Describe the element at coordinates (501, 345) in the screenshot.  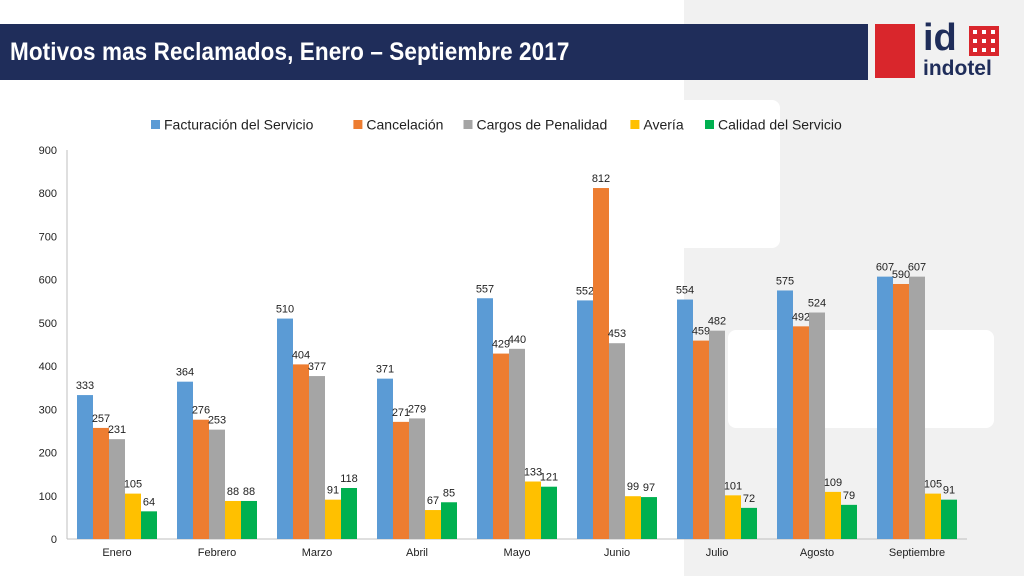
I see `data-label: 429` at that location.